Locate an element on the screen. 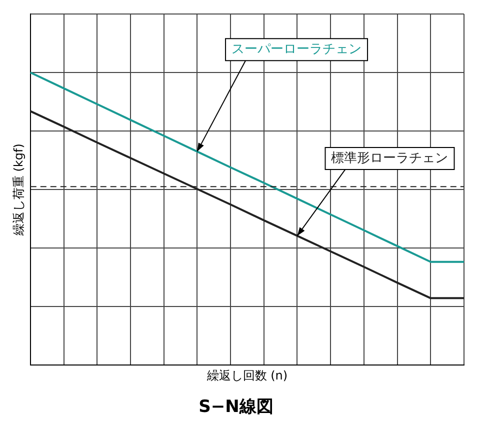 This screenshot has width=478, height=442. text: S−N線図 is located at coordinates (236, 407).